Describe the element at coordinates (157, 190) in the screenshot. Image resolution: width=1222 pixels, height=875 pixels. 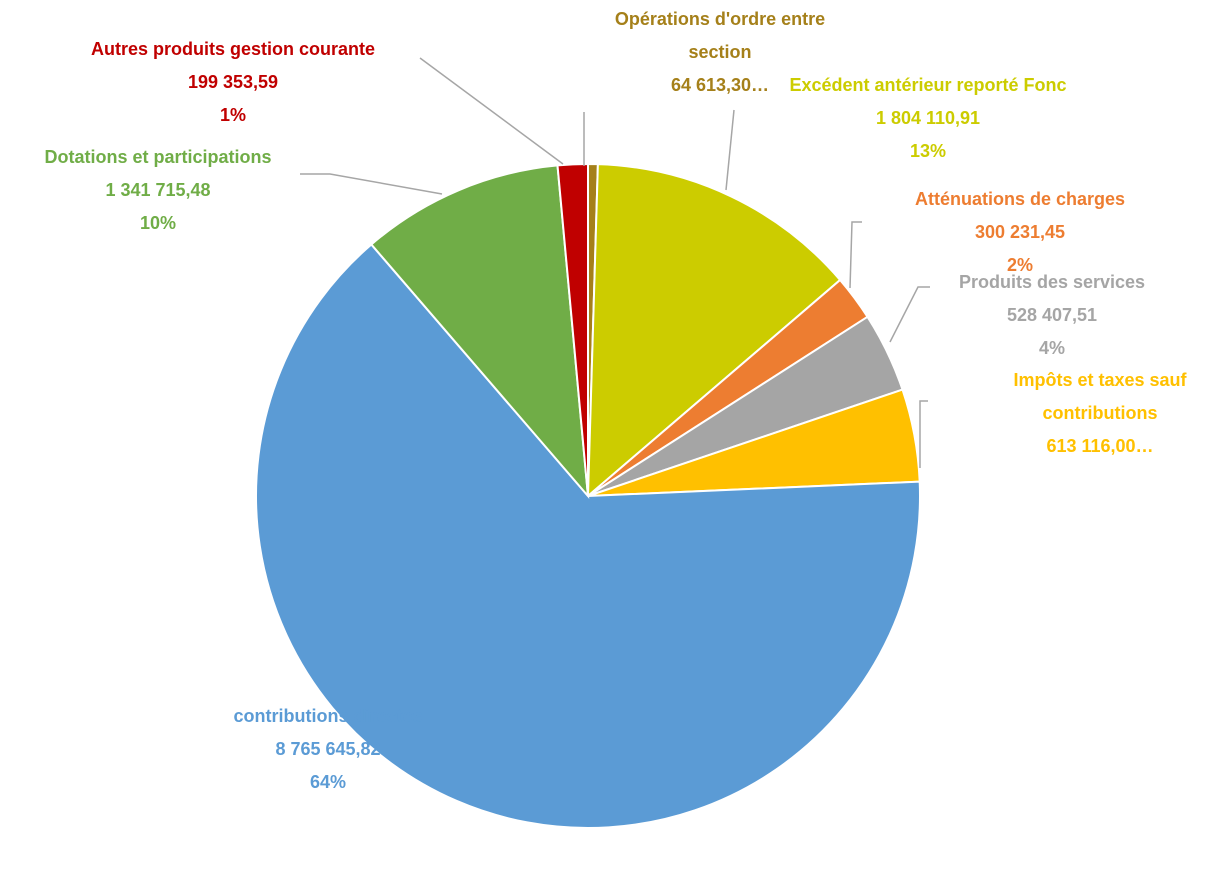
I see `data-label-value: 1 341 715,48` at that location.